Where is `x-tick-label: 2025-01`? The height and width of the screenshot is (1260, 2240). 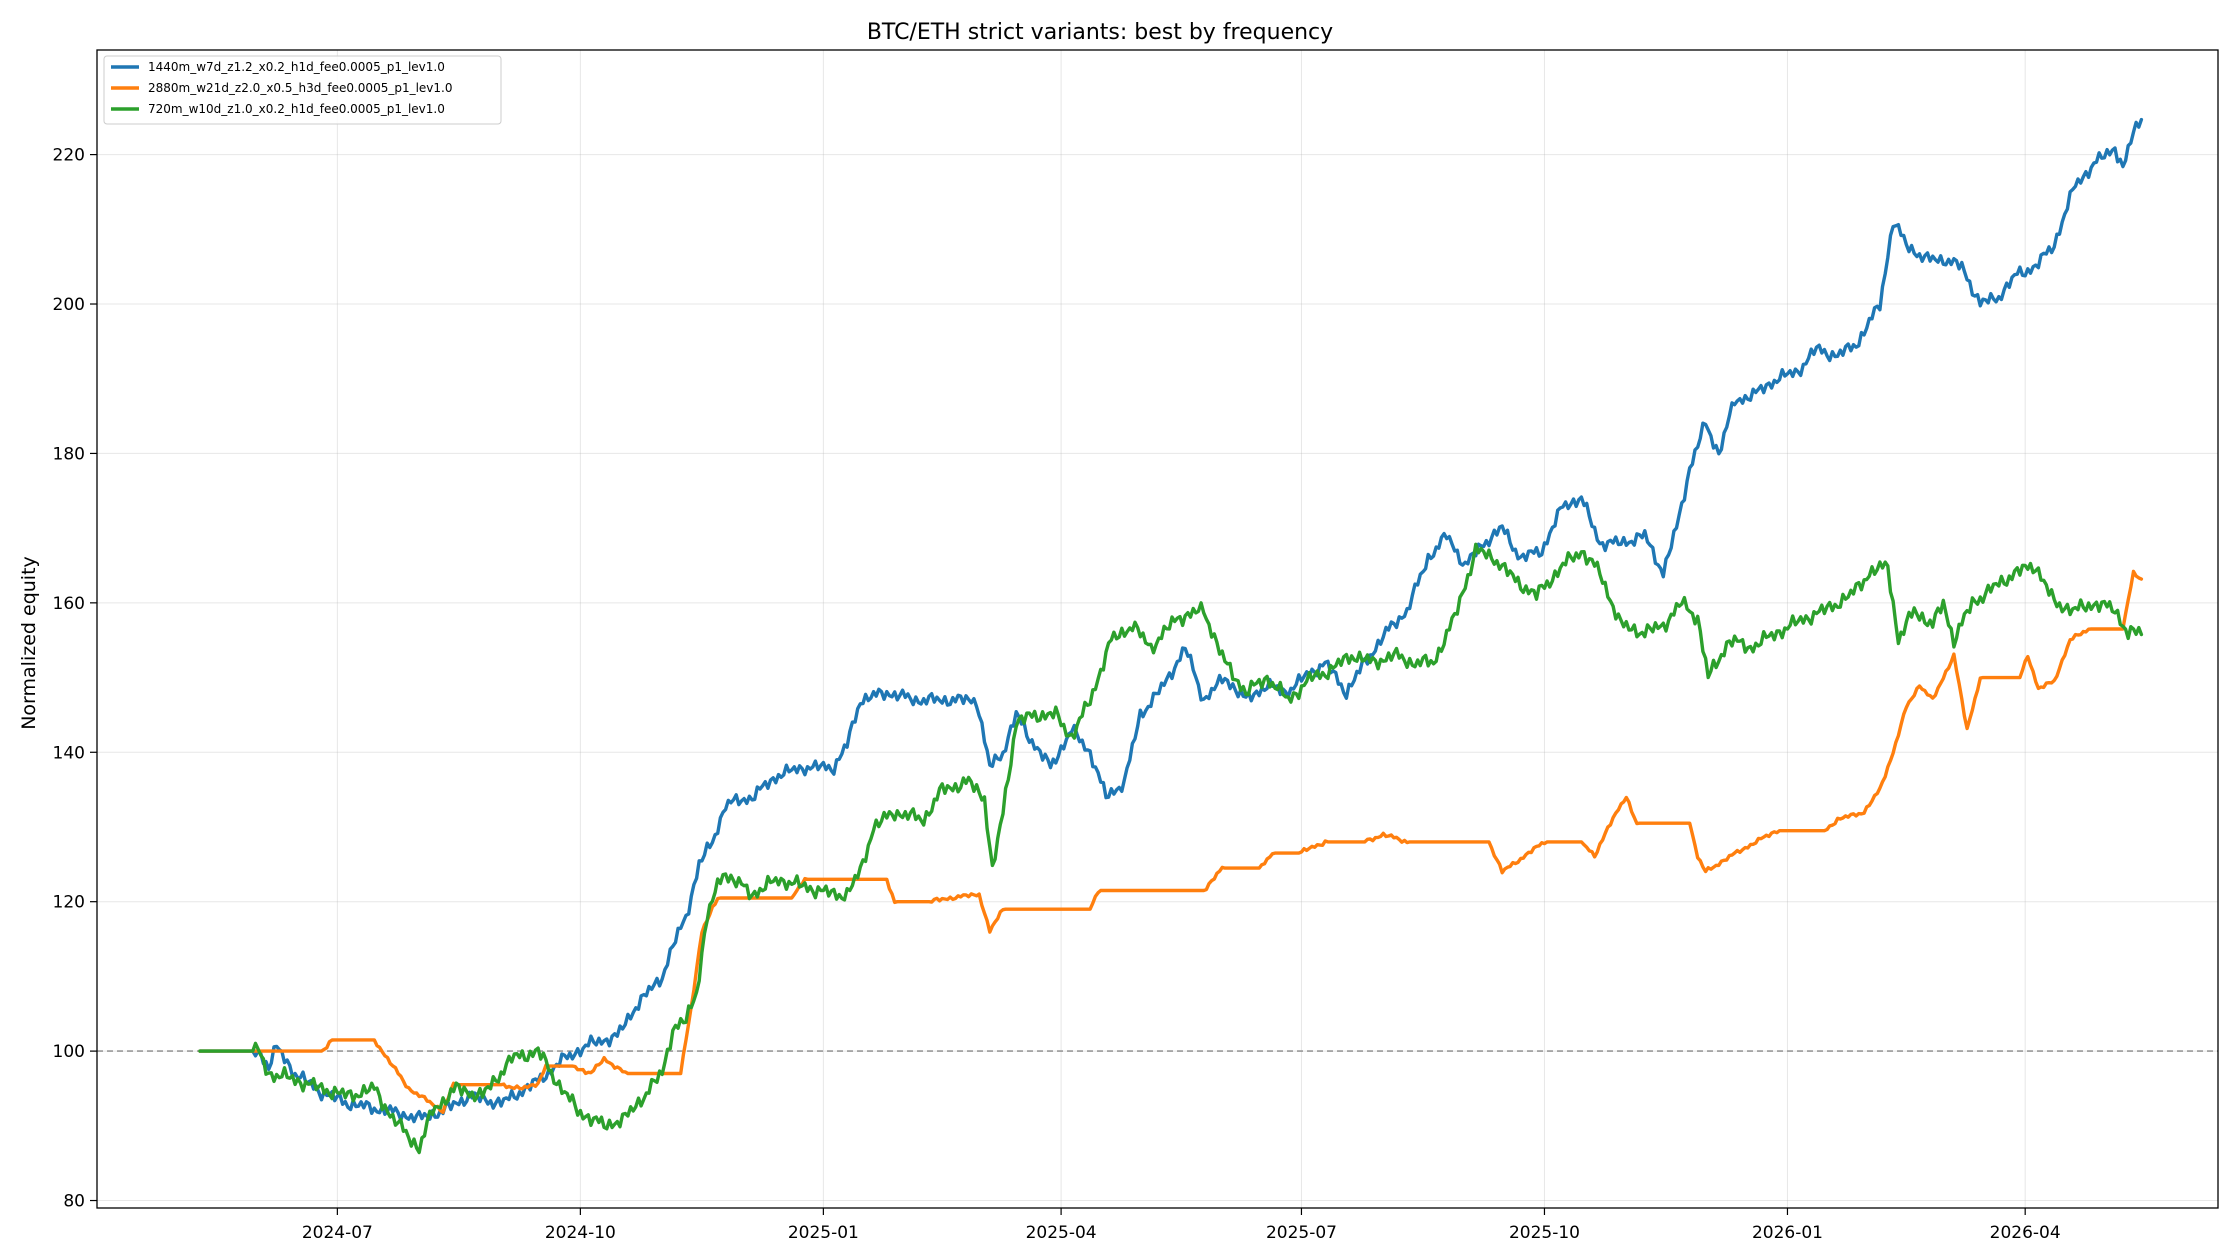 x-tick-label: 2025-01 is located at coordinates (823, 1233).